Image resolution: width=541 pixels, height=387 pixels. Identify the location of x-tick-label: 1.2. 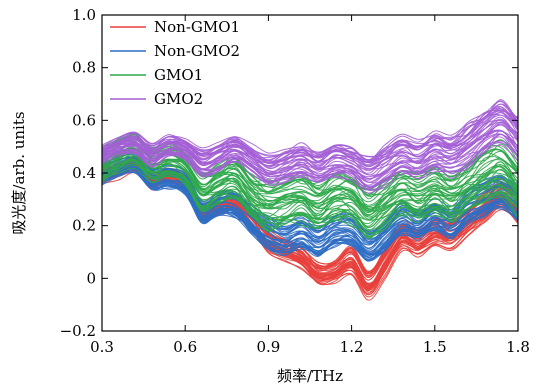
(352, 347).